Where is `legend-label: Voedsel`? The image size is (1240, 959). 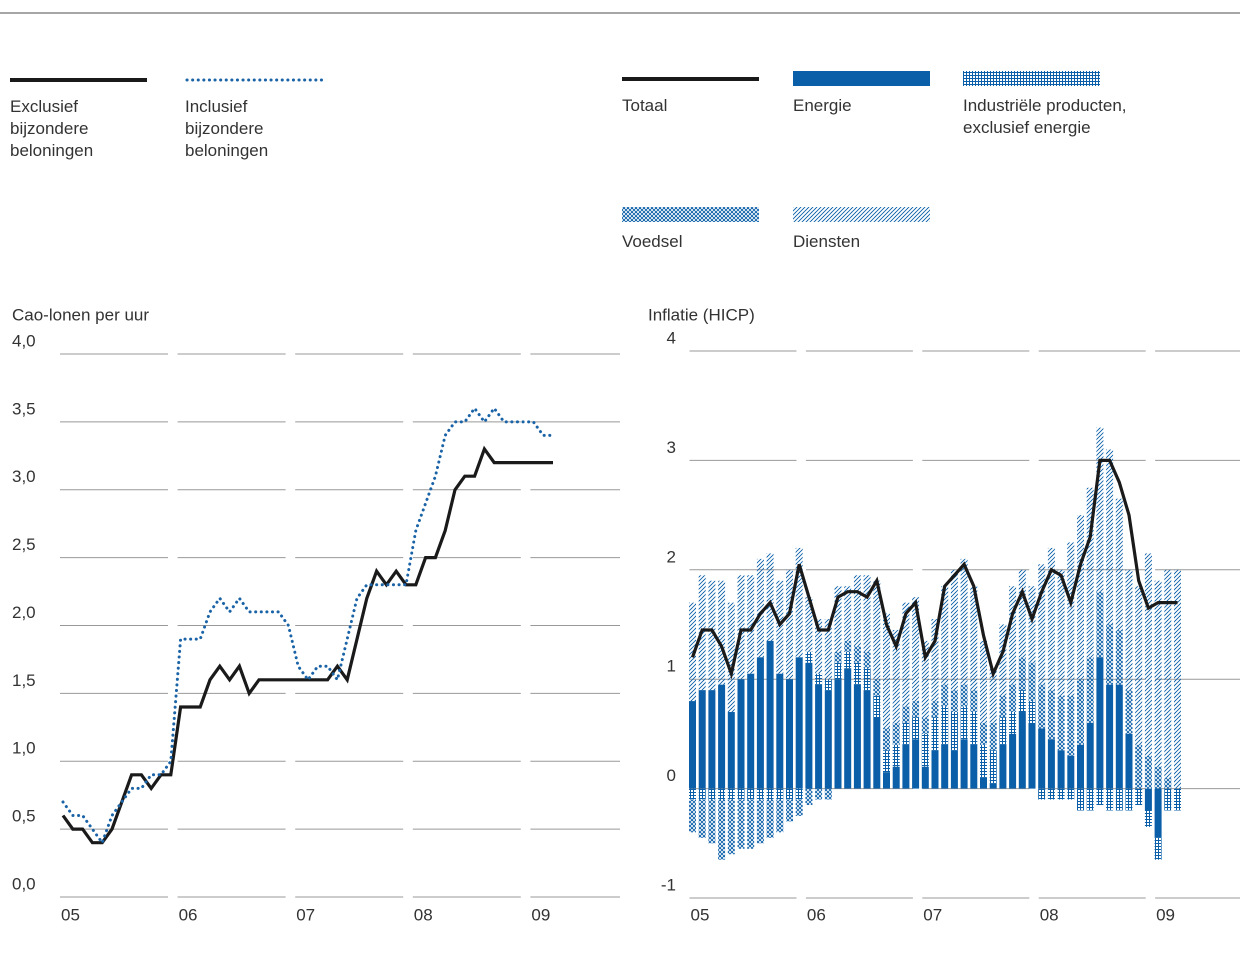 legend-label: Voedsel is located at coordinates (652, 241).